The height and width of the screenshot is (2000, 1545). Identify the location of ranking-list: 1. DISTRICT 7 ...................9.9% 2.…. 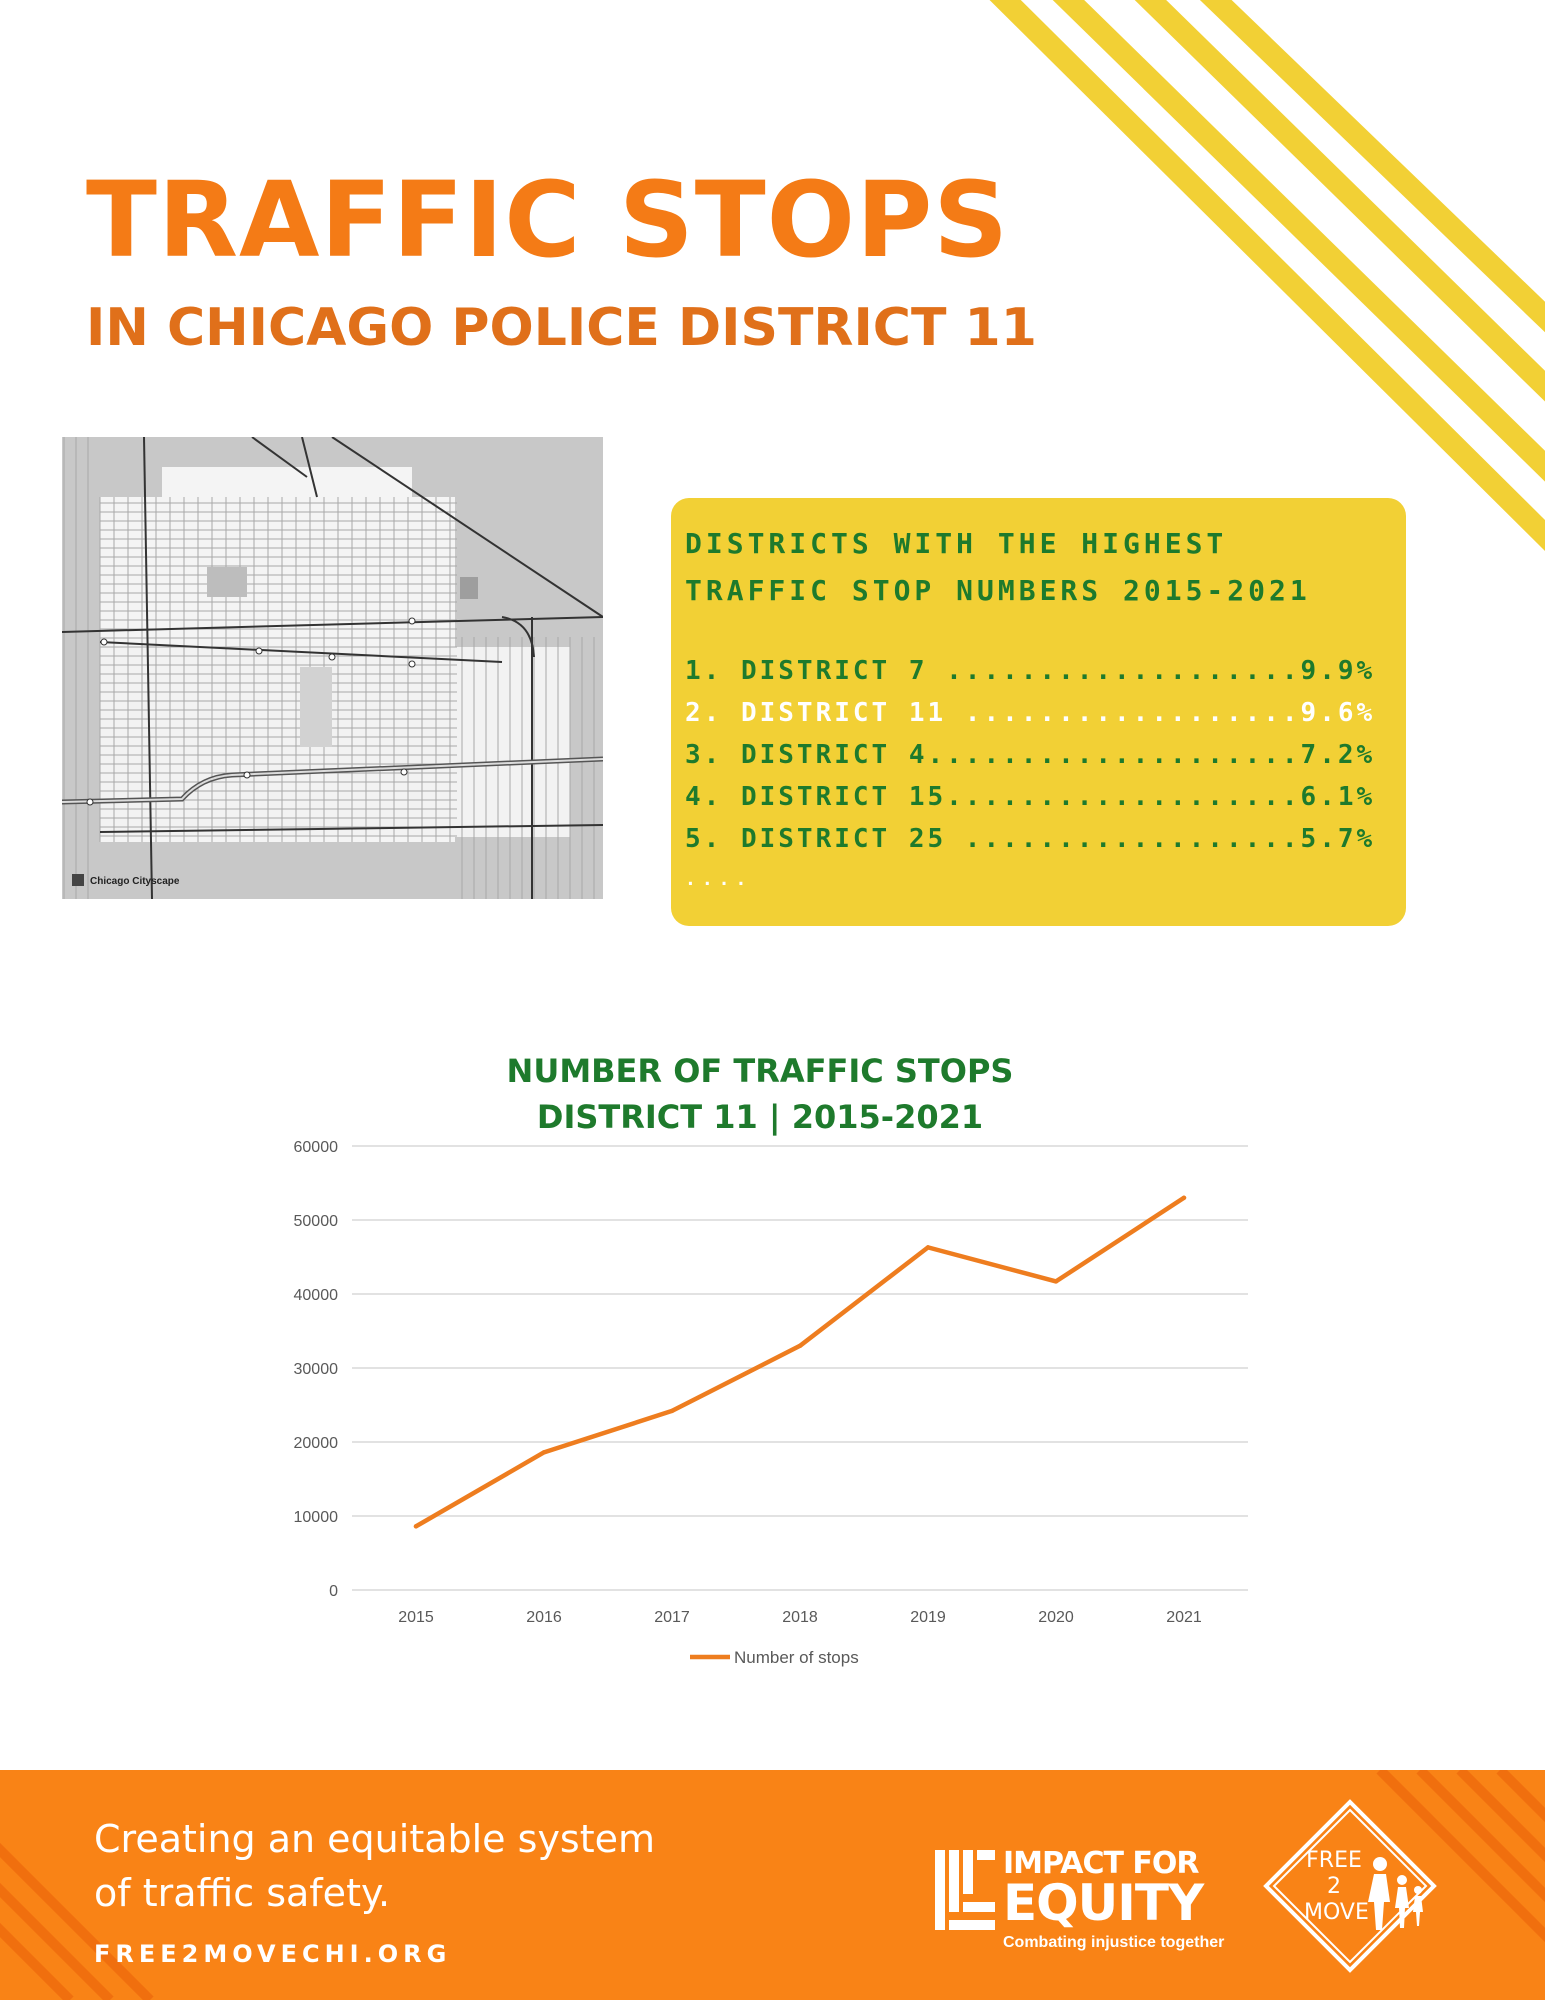
(1030, 775).